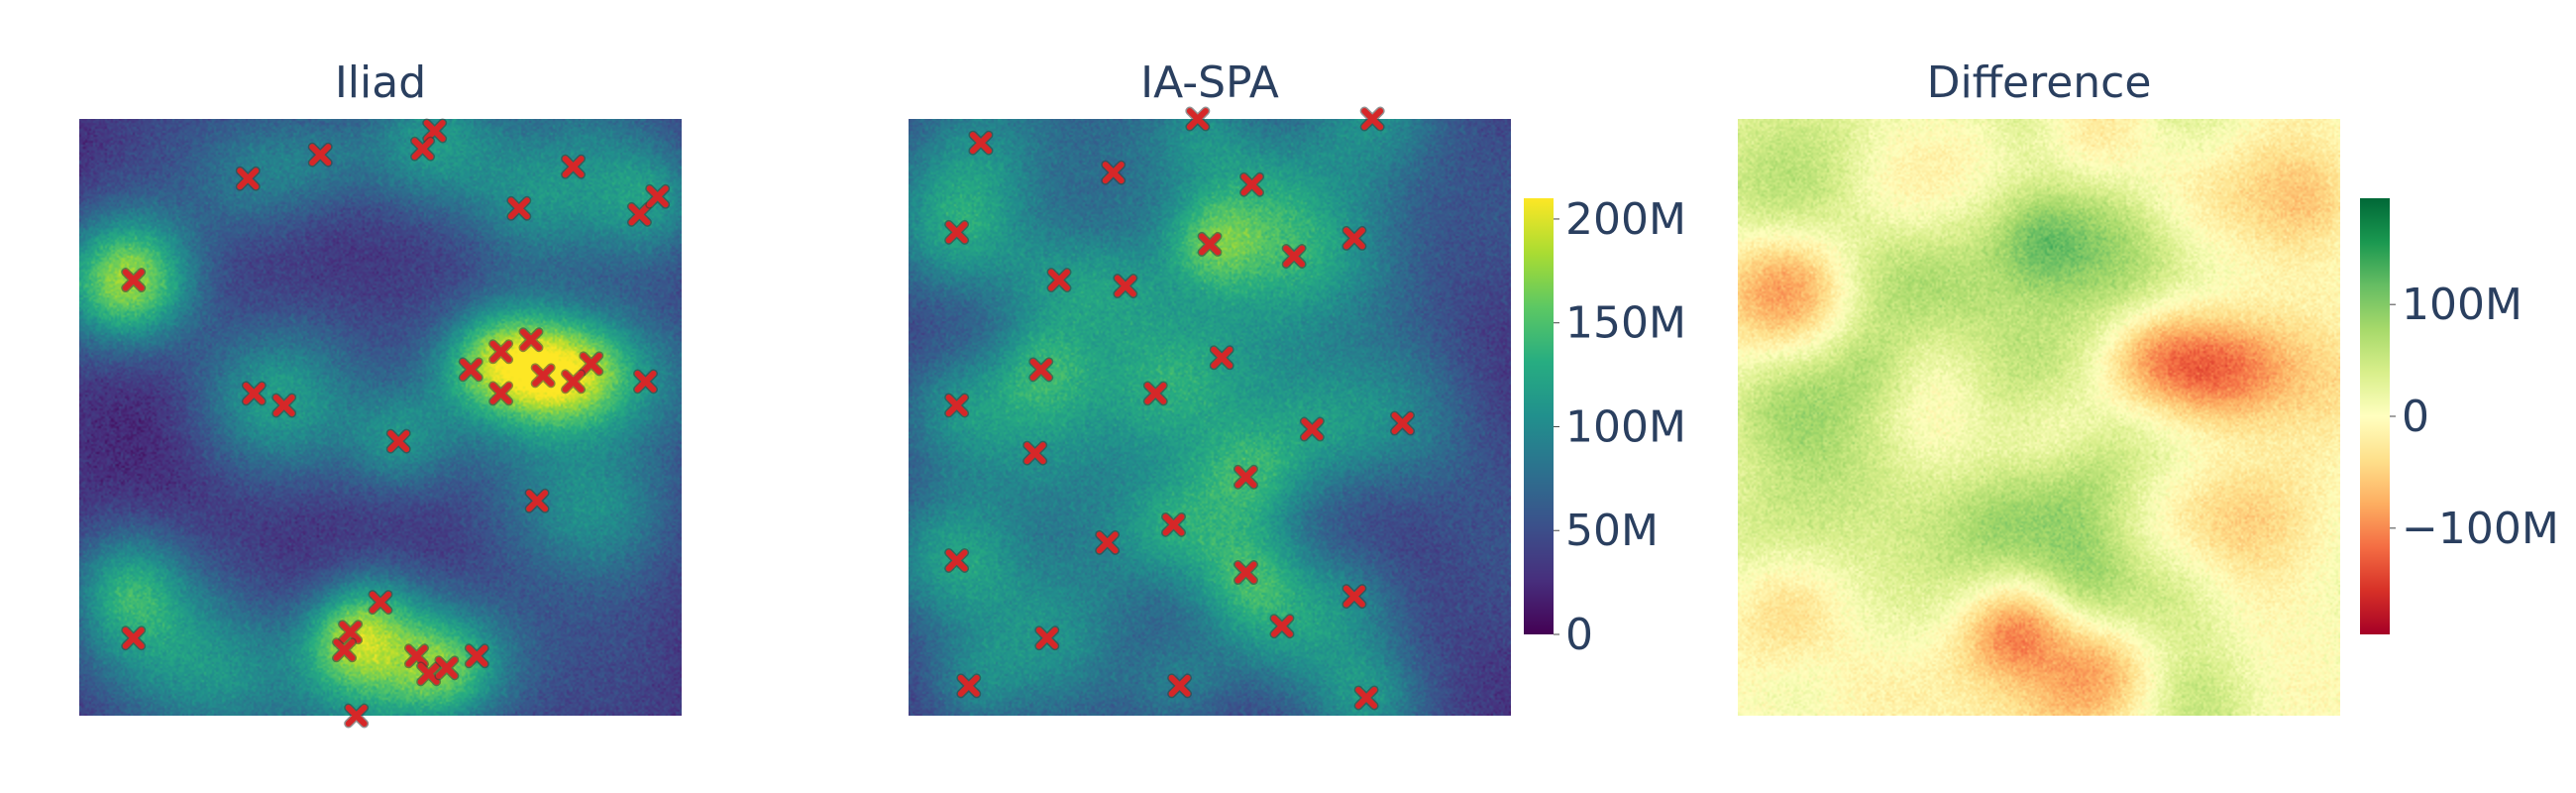 Image resolution: width=2576 pixels, height=793 pixels. I want to click on colorbar-magnitude-tick-label: 50M, so click(1612, 531).